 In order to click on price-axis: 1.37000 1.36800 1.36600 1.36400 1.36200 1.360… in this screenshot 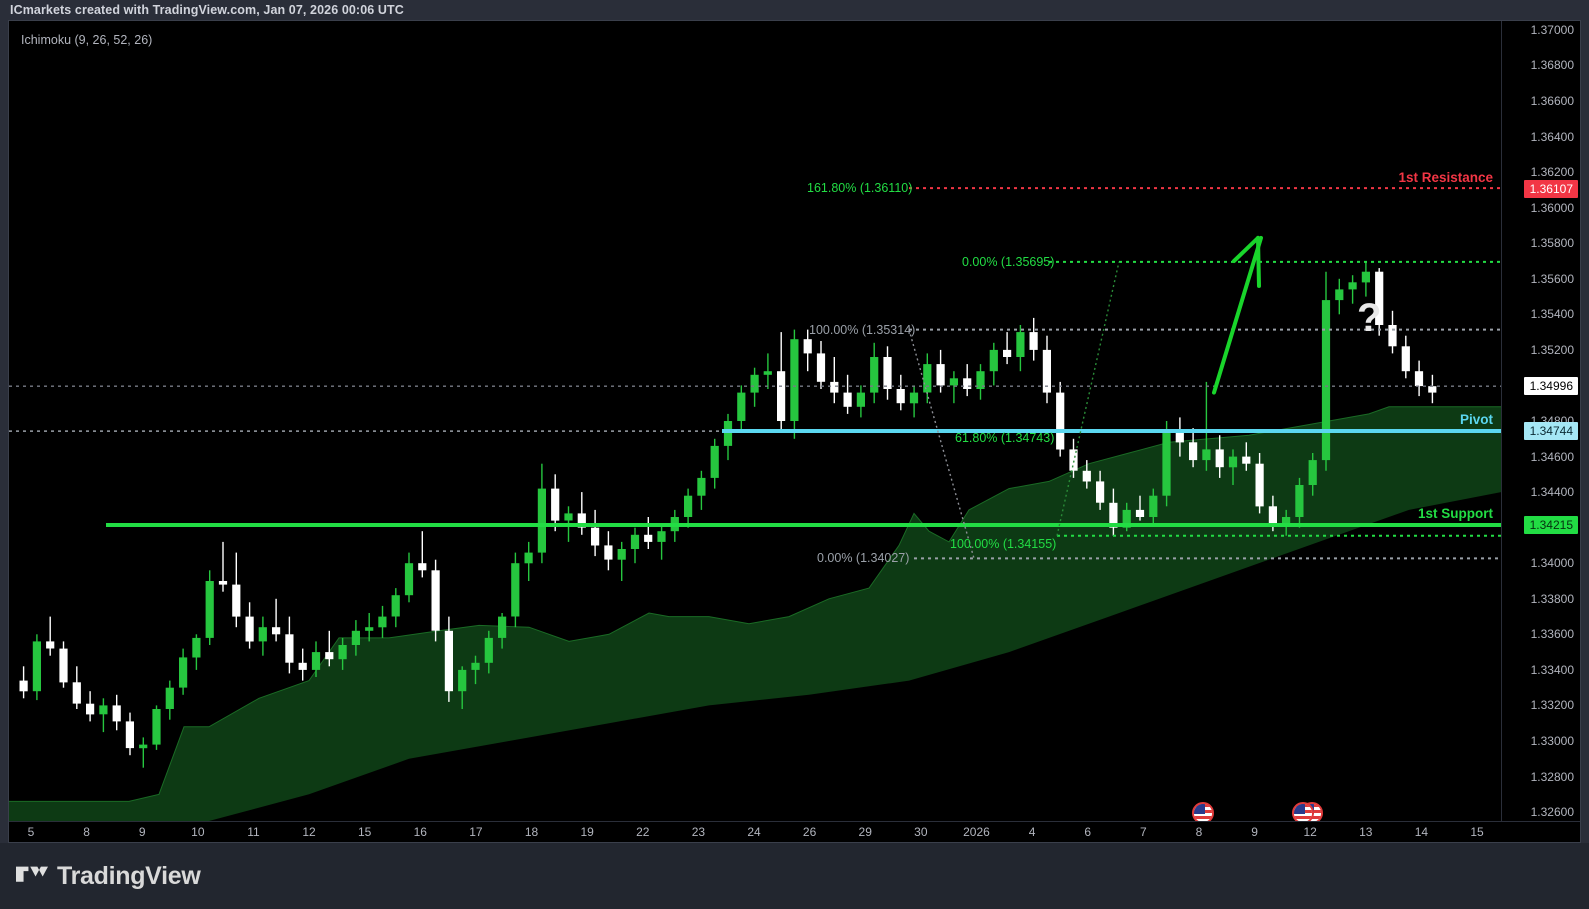, I will do `click(1540, 421)`.